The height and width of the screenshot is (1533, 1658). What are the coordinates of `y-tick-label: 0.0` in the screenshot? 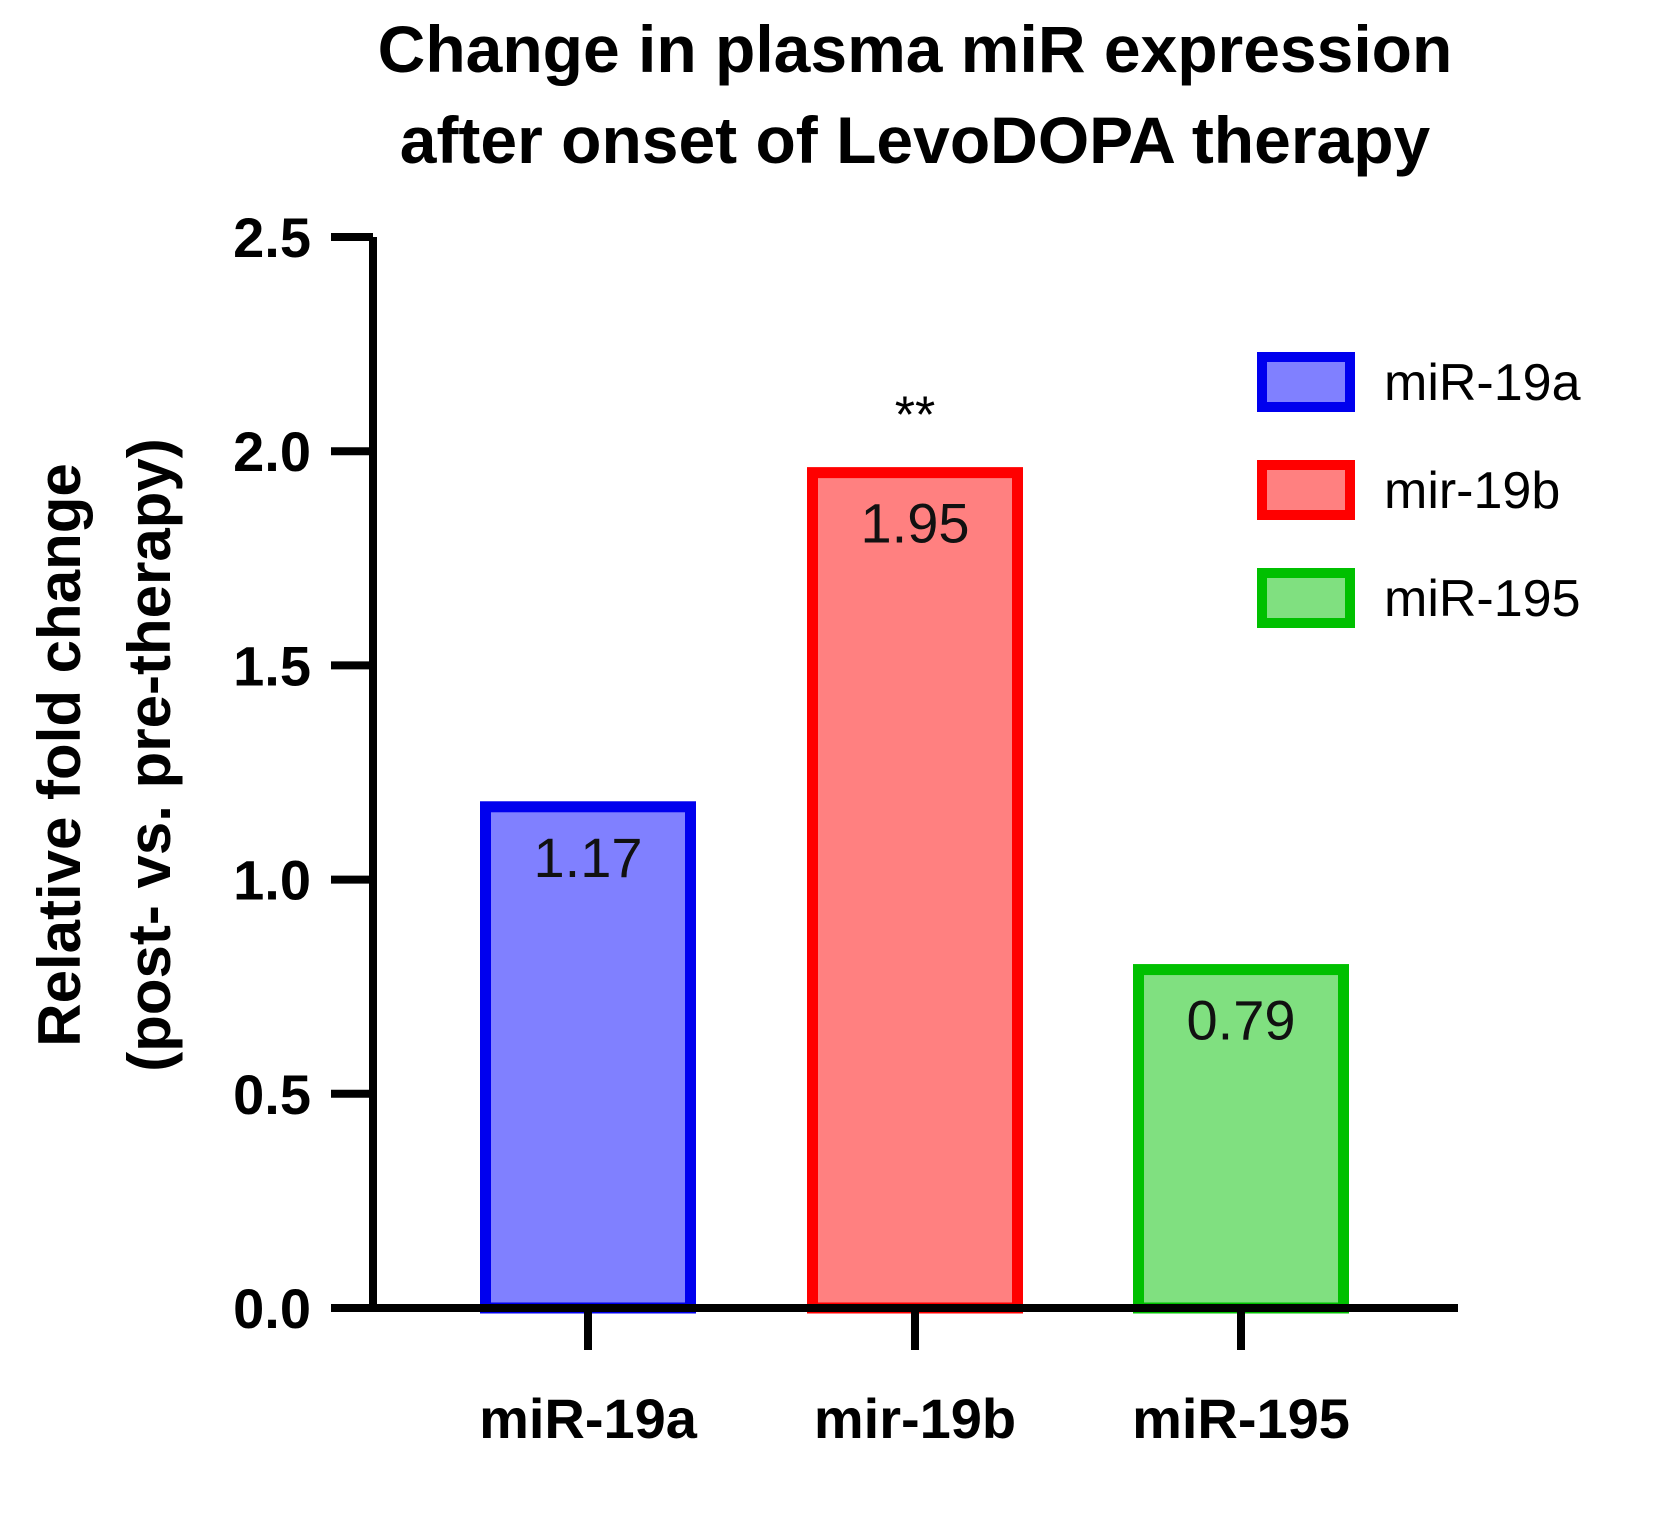 It's located at (272, 1308).